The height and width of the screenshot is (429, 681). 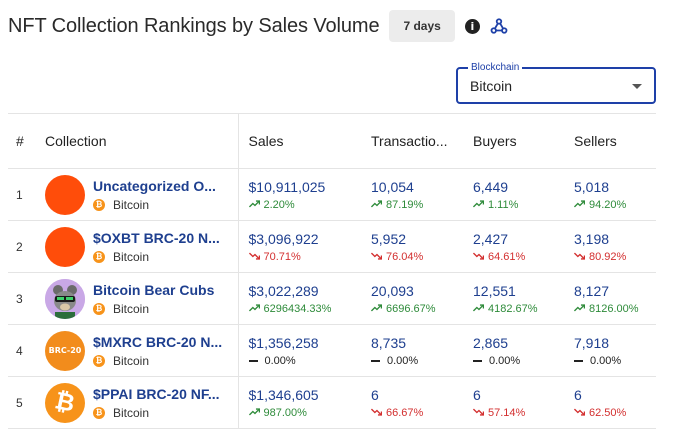 I want to click on rank-cell: 2, so click(x=22, y=246).